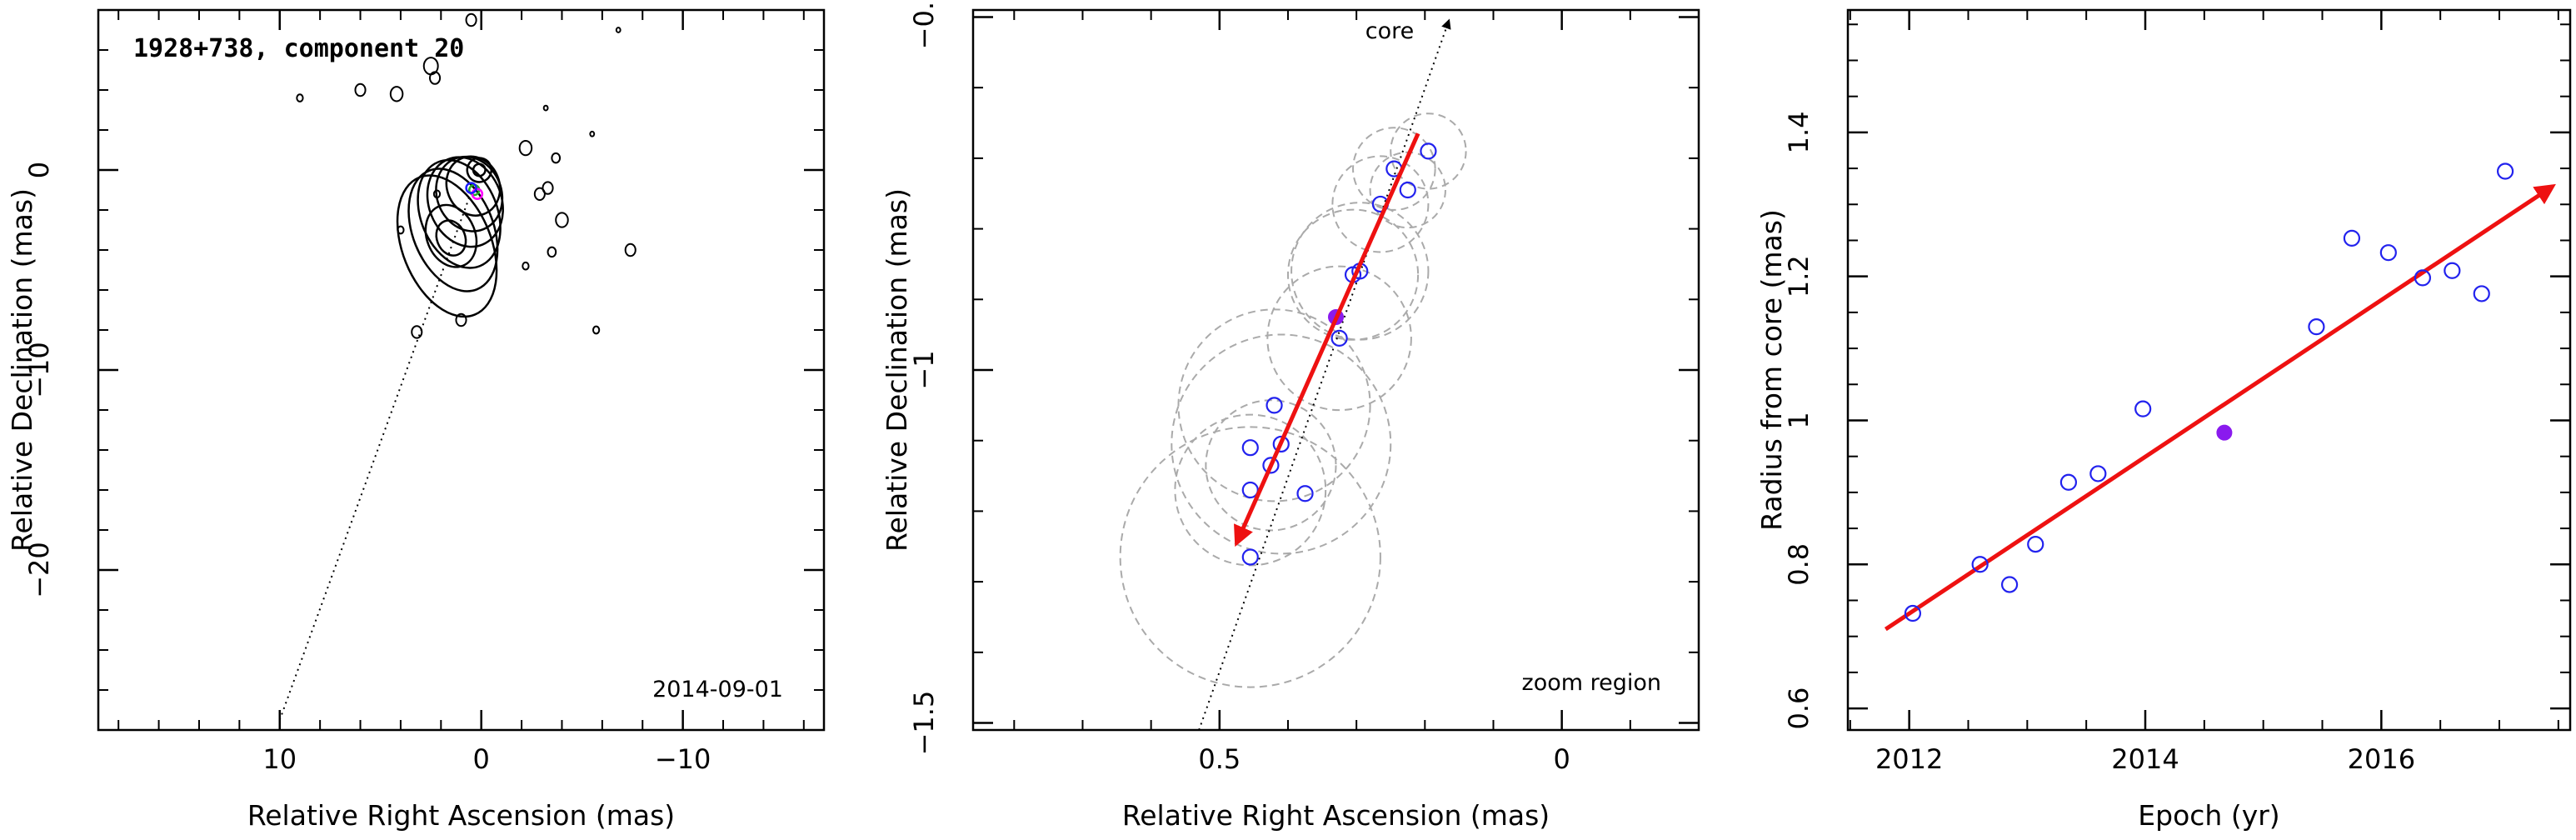  What do you see at coordinates (924, 723) in the screenshot?
I see `y-tick-label: −1.5` at bounding box center [924, 723].